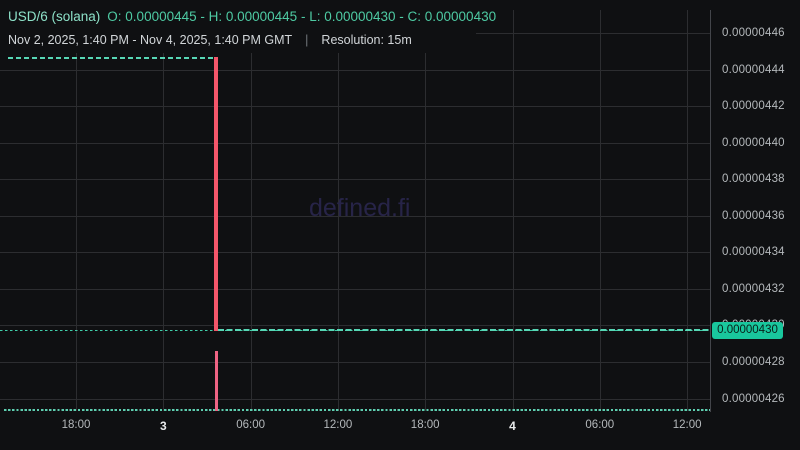 The width and height of the screenshot is (800, 450). I want to click on time-axis, so click(355, 432).